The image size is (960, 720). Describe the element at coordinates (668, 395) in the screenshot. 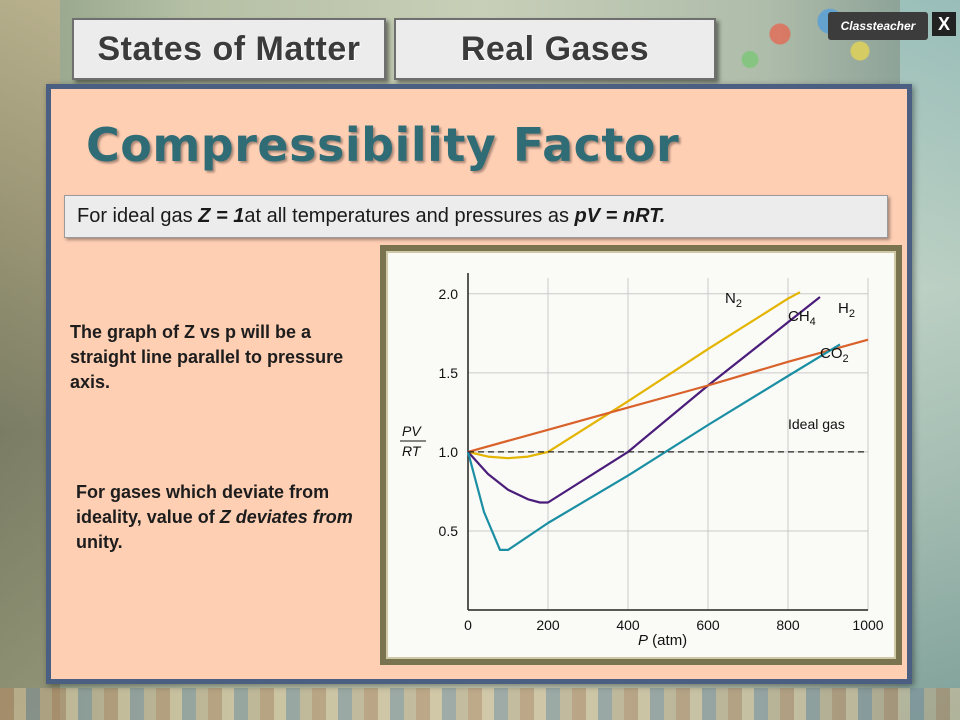

I see `series-line-h2` at that location.